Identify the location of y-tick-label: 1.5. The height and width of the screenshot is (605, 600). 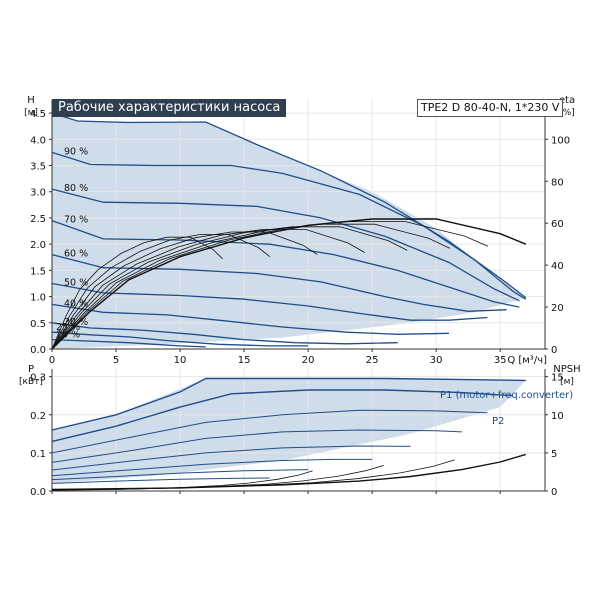
(38, 271).